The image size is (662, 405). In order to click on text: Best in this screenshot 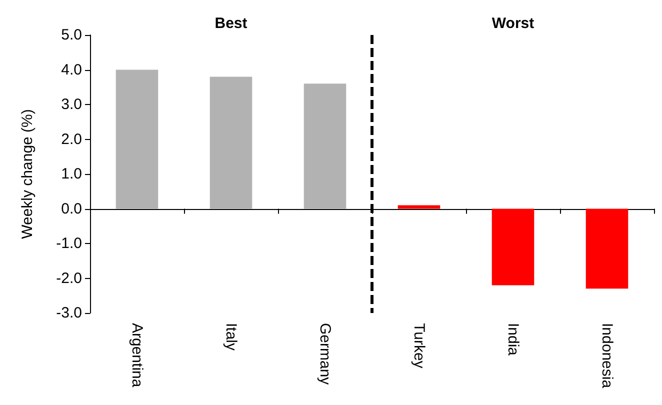, I will do `click(231, 23)`.